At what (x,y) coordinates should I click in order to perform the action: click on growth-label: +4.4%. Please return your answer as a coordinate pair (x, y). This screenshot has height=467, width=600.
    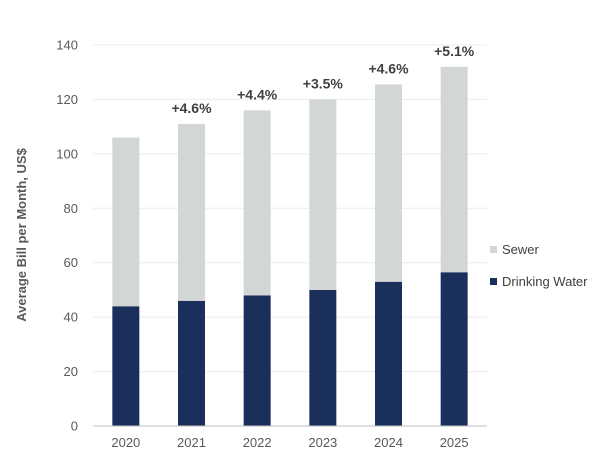
    Looking at the image, I should click on (257, 94).